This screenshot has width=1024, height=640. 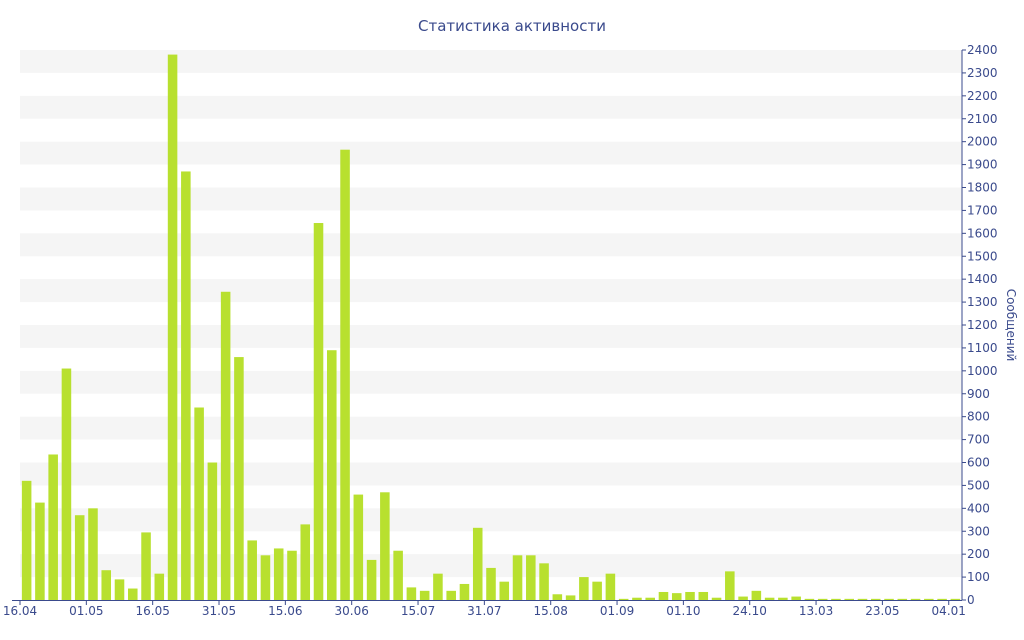 I want to click on y-tick-label: 700, so click(x=978, y=440).